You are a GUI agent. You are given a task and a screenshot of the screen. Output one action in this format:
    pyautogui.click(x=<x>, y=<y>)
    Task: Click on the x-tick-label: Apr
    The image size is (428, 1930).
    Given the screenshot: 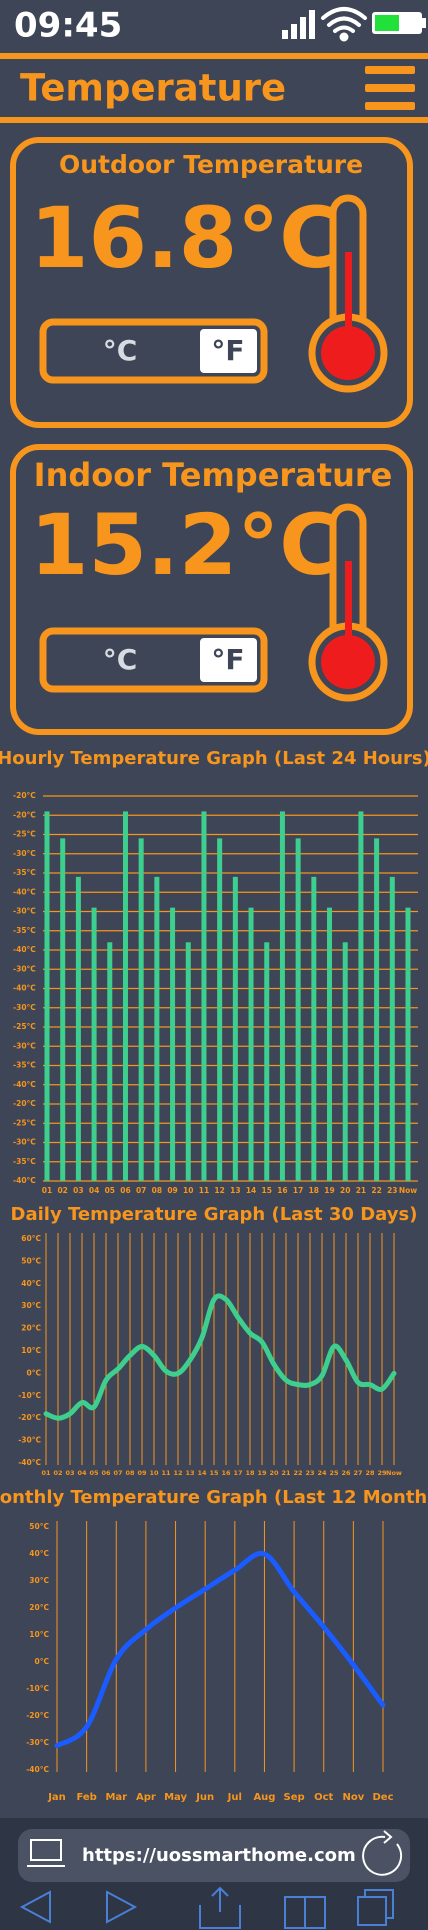 What is the action you would take?
    pyautogui.click(x=146, y=1797)
    